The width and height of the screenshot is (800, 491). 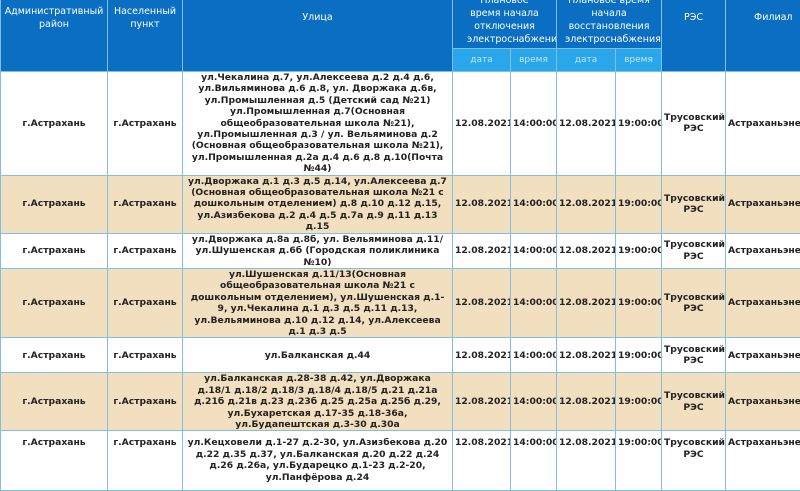 What do you see at coordinates (586, 60) in the screenshot?
I see `header-on-date: дата` at bounding box center [586, 60].